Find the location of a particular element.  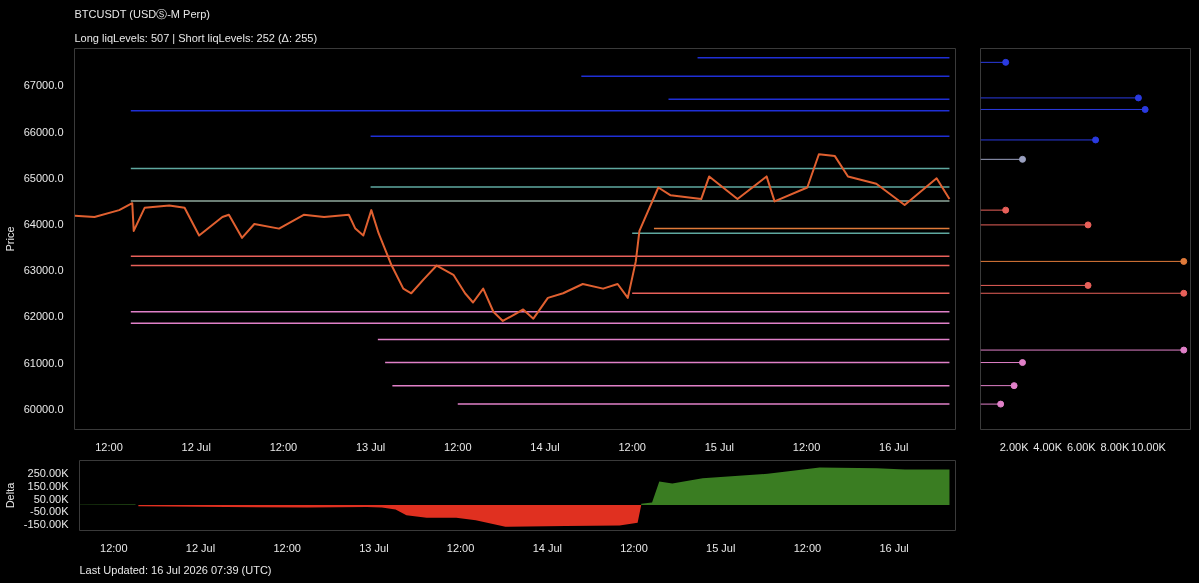

x-tick-label: 8.00K is located at coordinates (1115, 446).